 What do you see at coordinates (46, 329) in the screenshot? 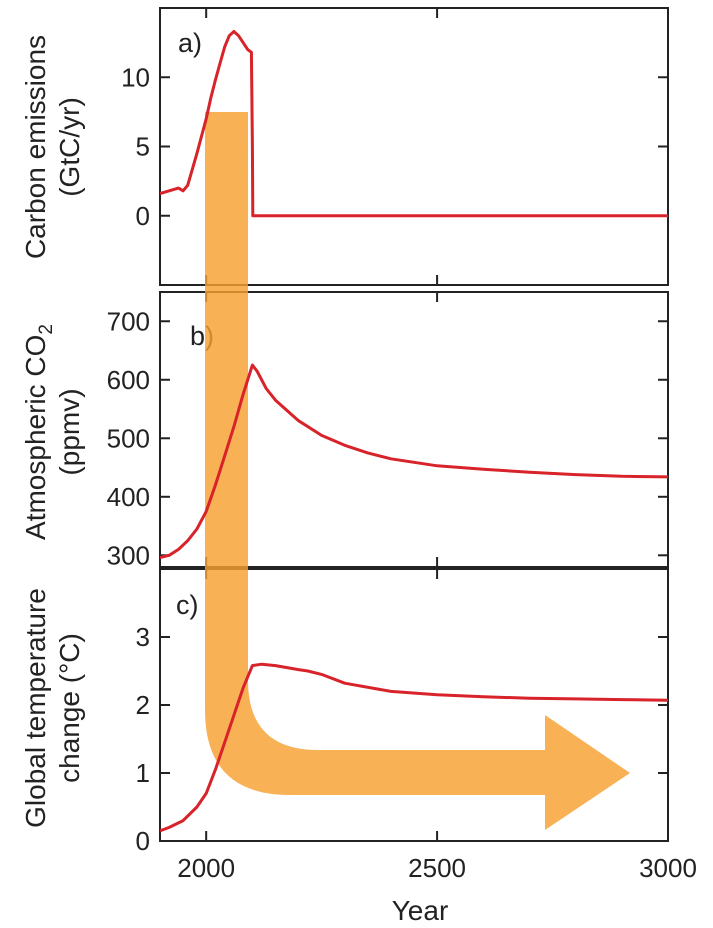
I see `panel-b-ylabel-sub: 2` at bounding box center [46, 329].